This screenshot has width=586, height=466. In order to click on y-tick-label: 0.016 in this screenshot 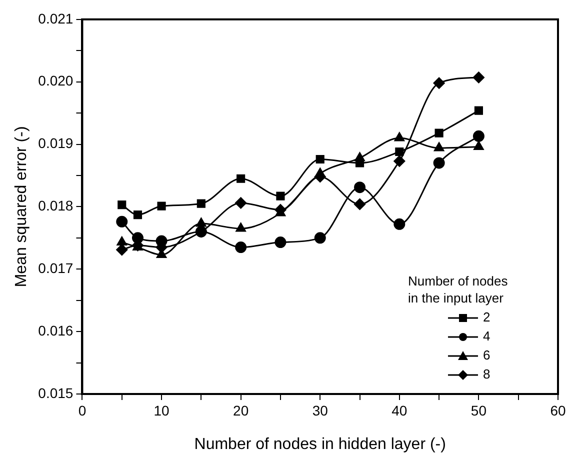, I will do `click(56, 330)`.